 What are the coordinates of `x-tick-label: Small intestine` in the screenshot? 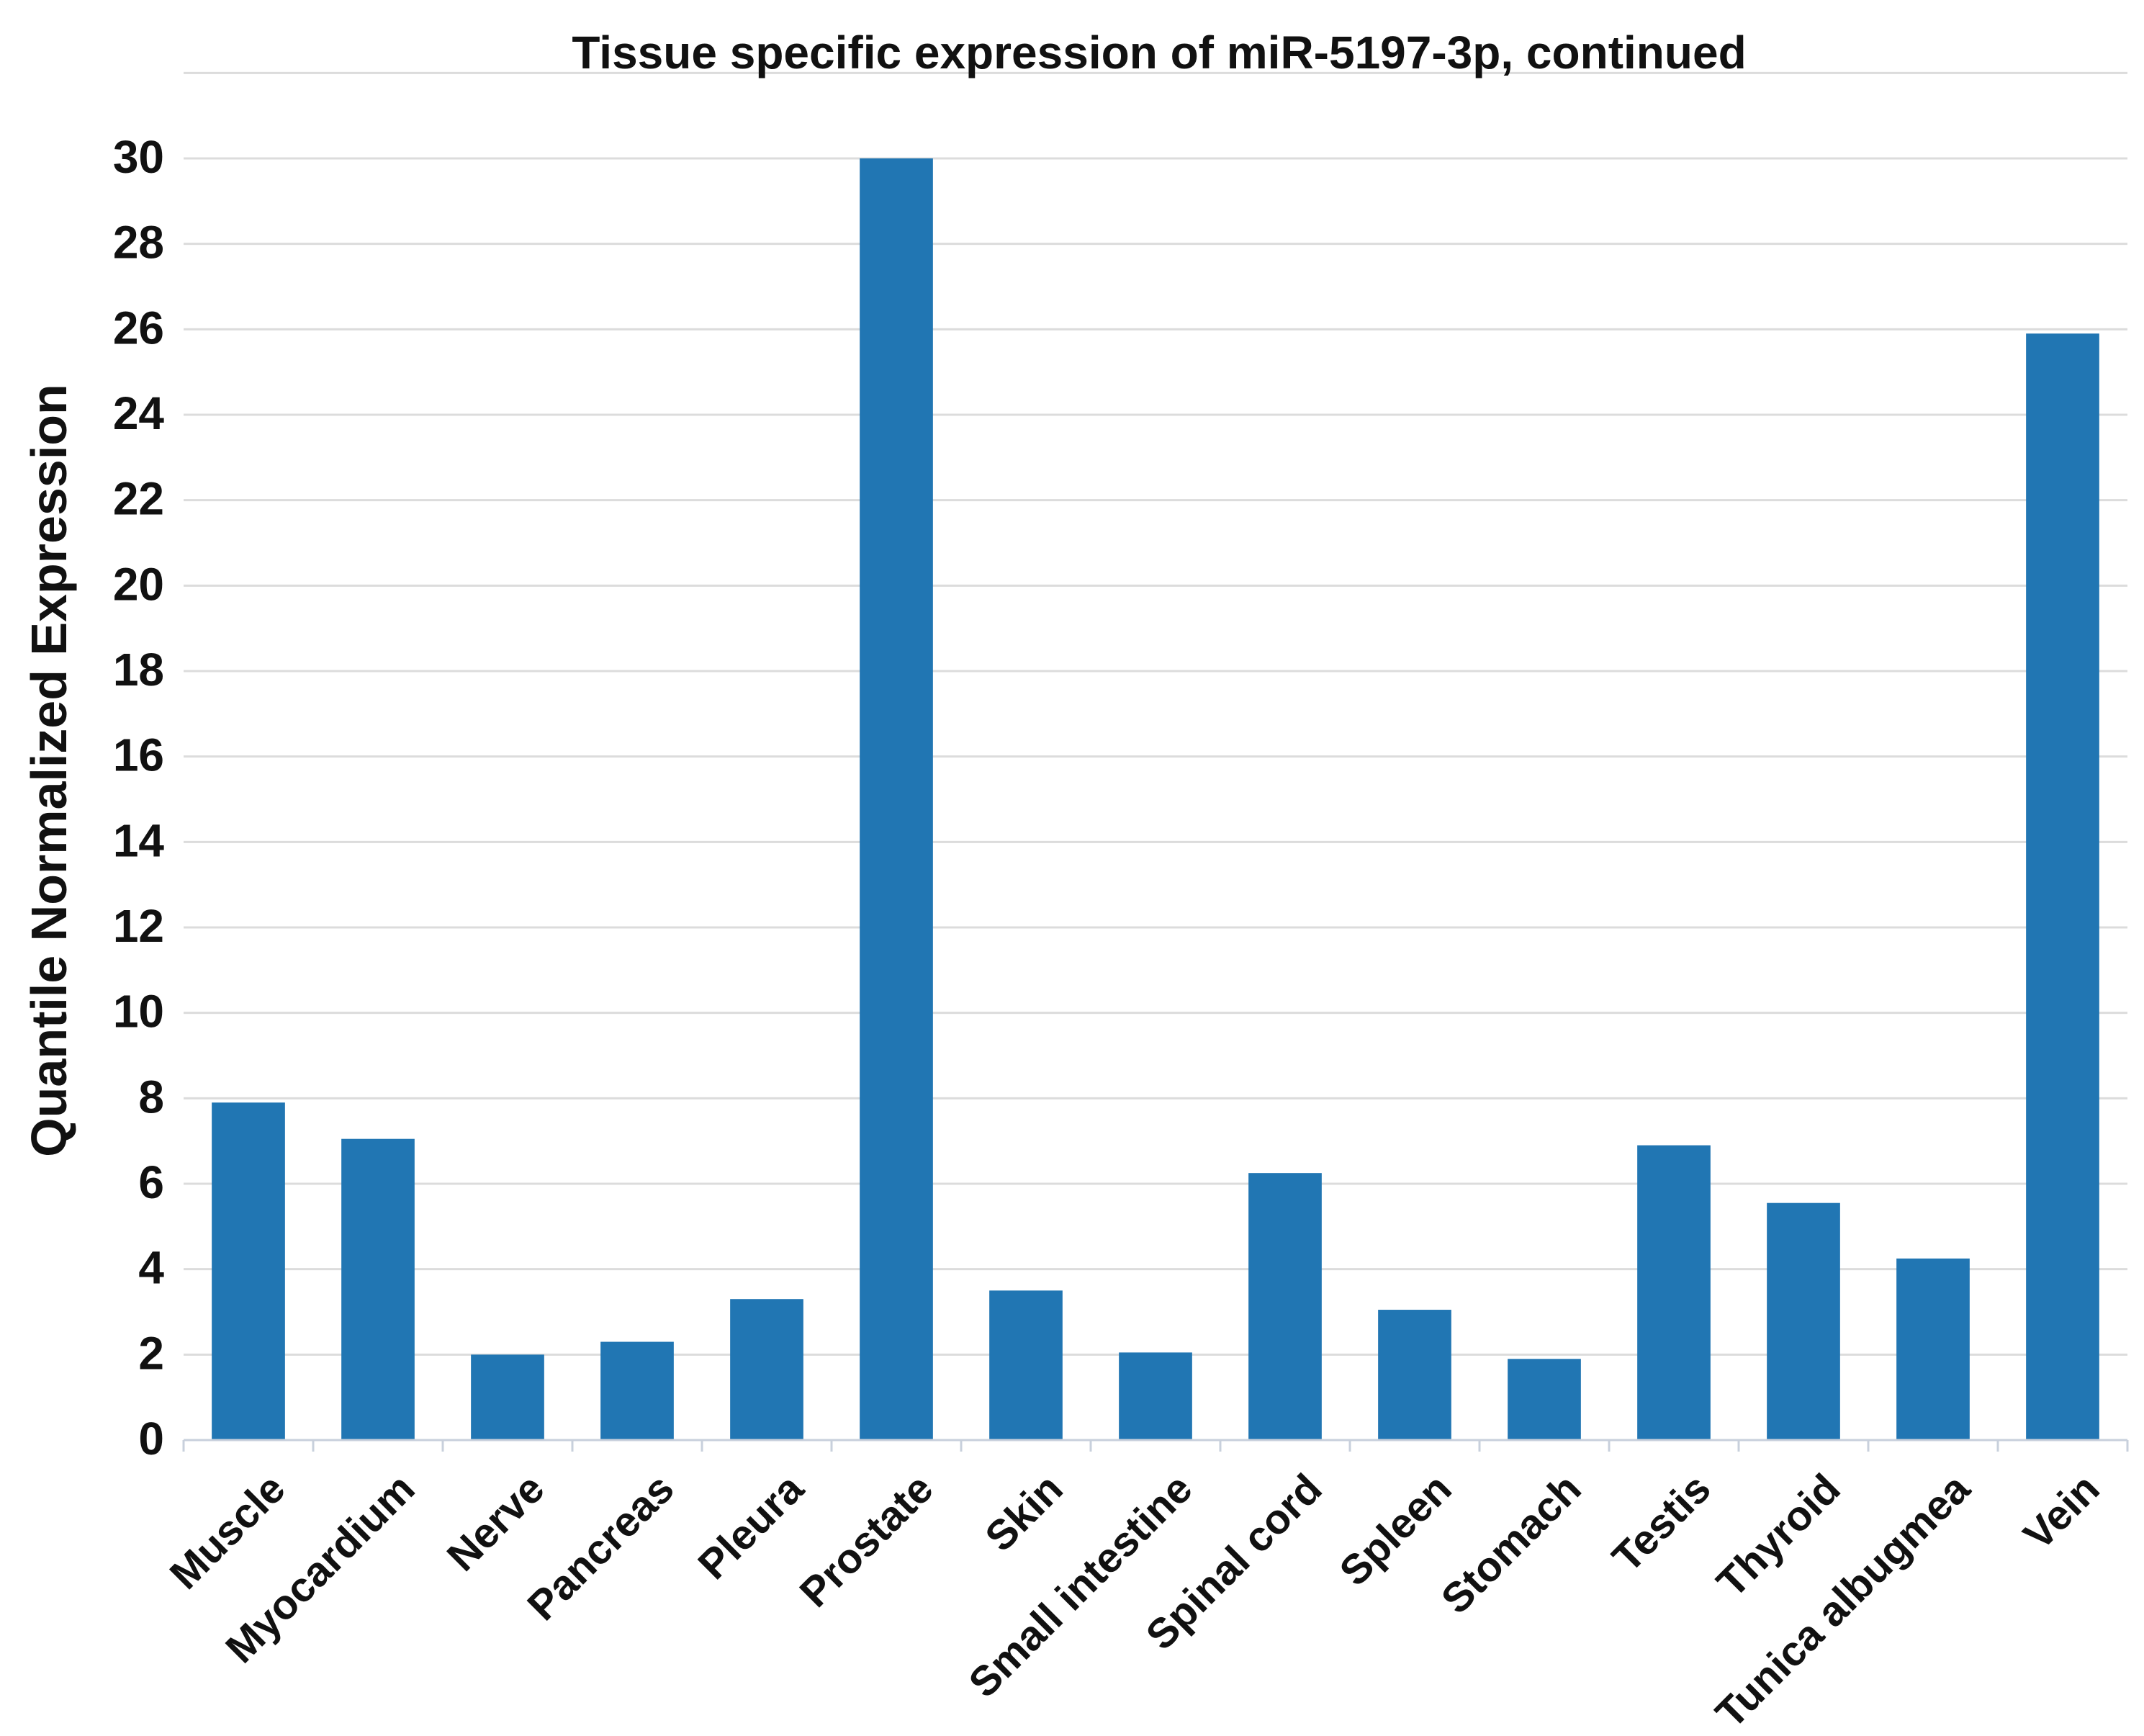 It's located at (1080, 1585).